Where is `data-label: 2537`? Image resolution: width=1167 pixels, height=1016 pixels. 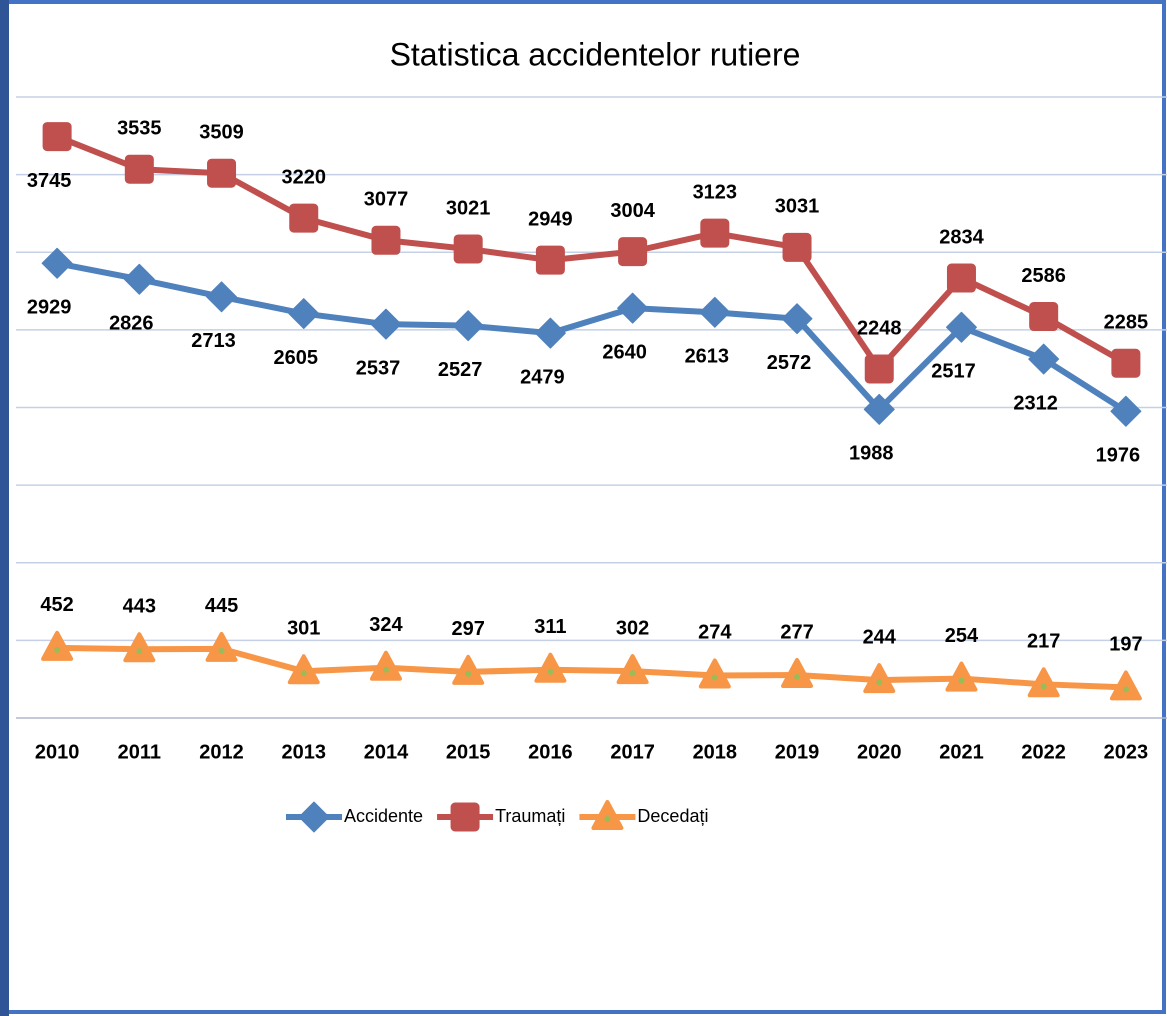
data-label: 2537 is located at coordinates (378, 368).